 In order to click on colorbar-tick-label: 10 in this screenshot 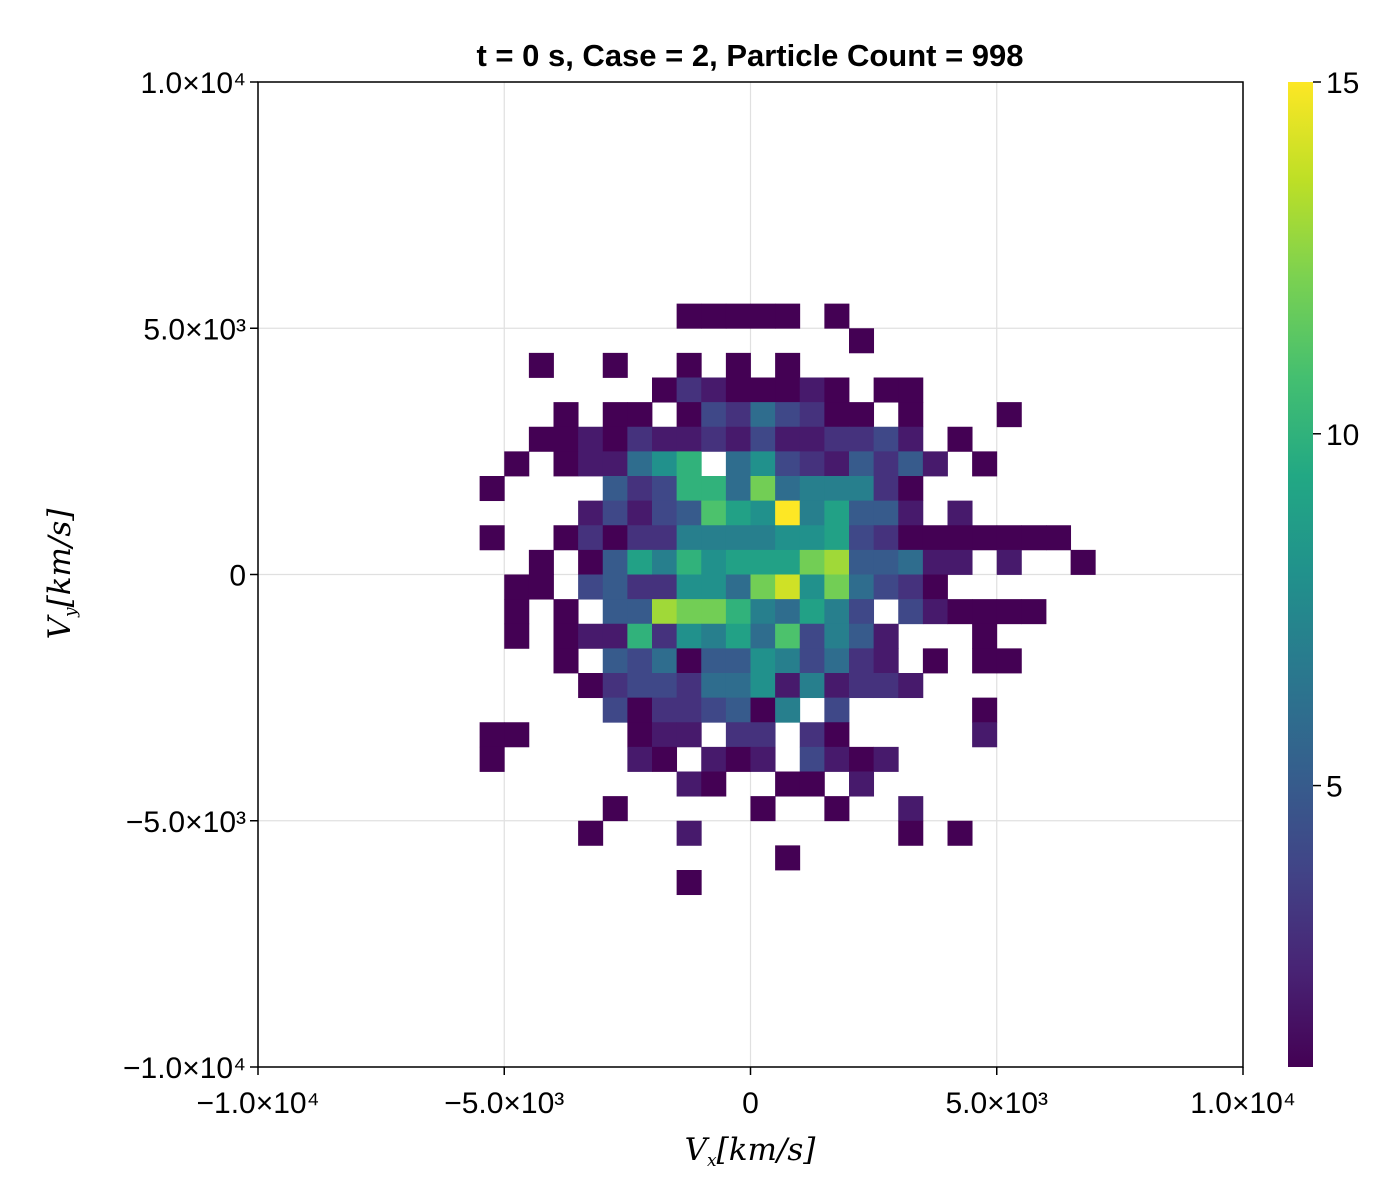, I will do `click(1342, 435)`.